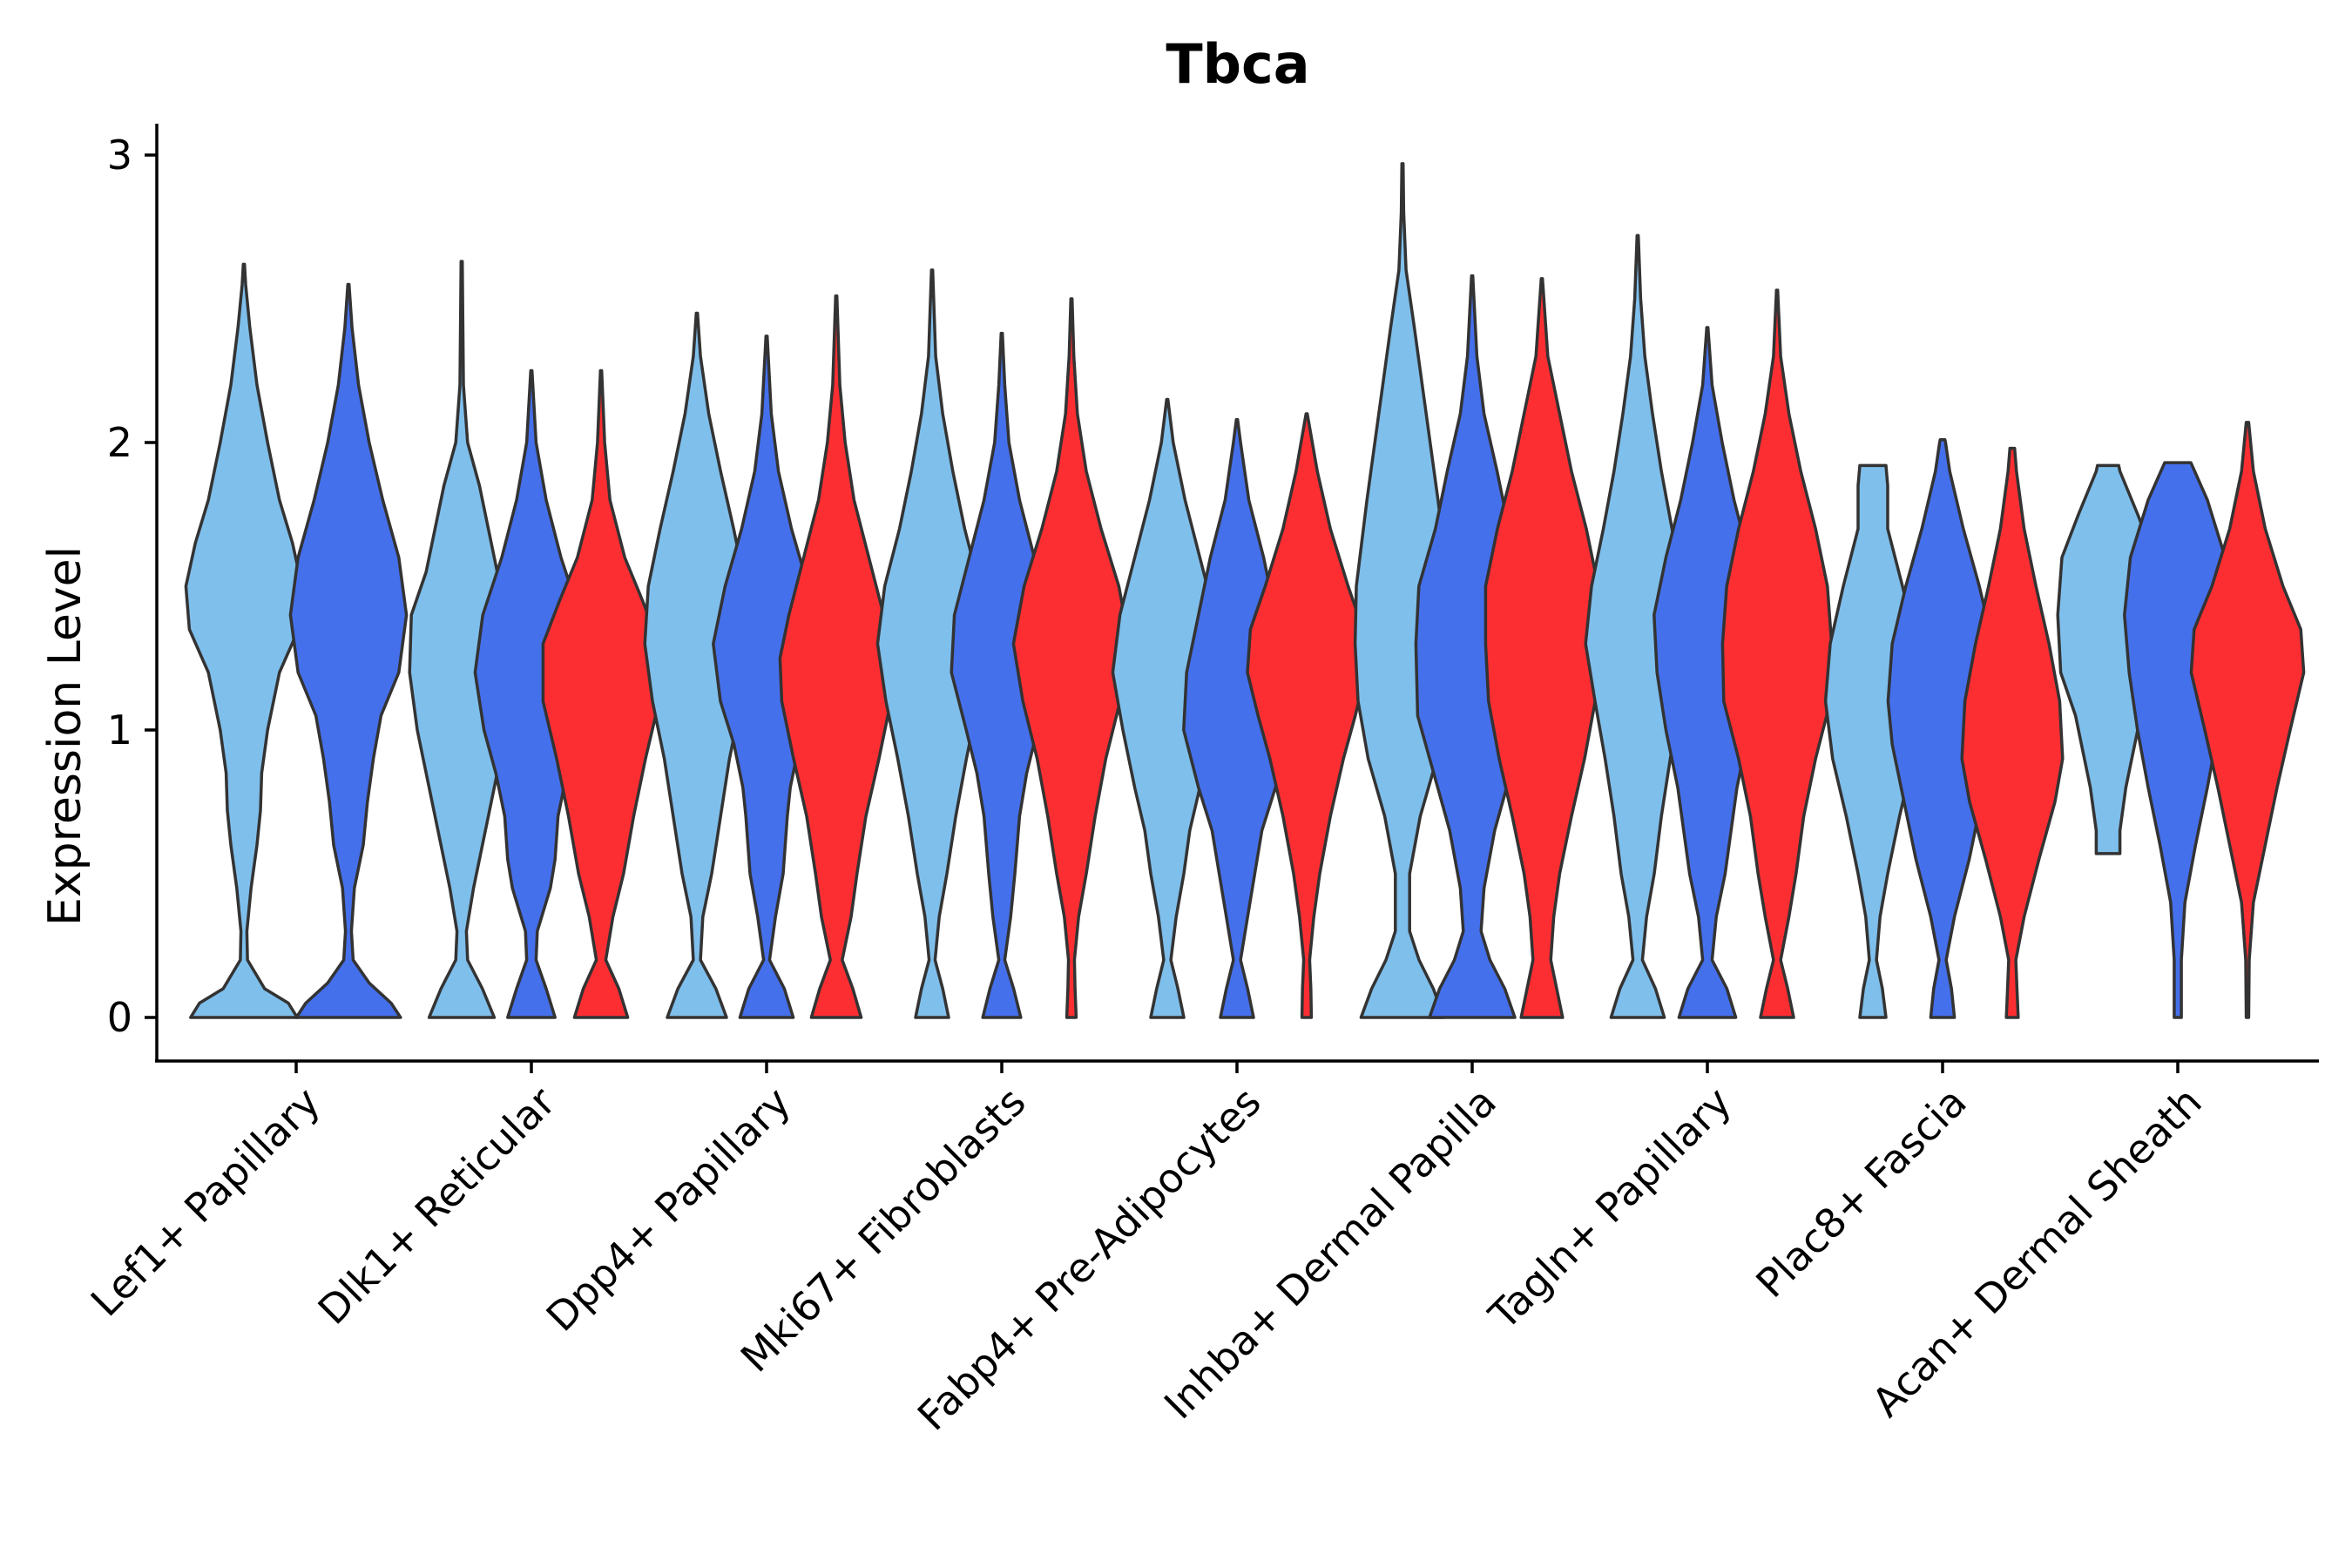 The height and width of the screenshot is (1568, 2352). Describe the element at coordinates (1237, 64) in the screenshot. I see `chart-title: Tbca` at that location.